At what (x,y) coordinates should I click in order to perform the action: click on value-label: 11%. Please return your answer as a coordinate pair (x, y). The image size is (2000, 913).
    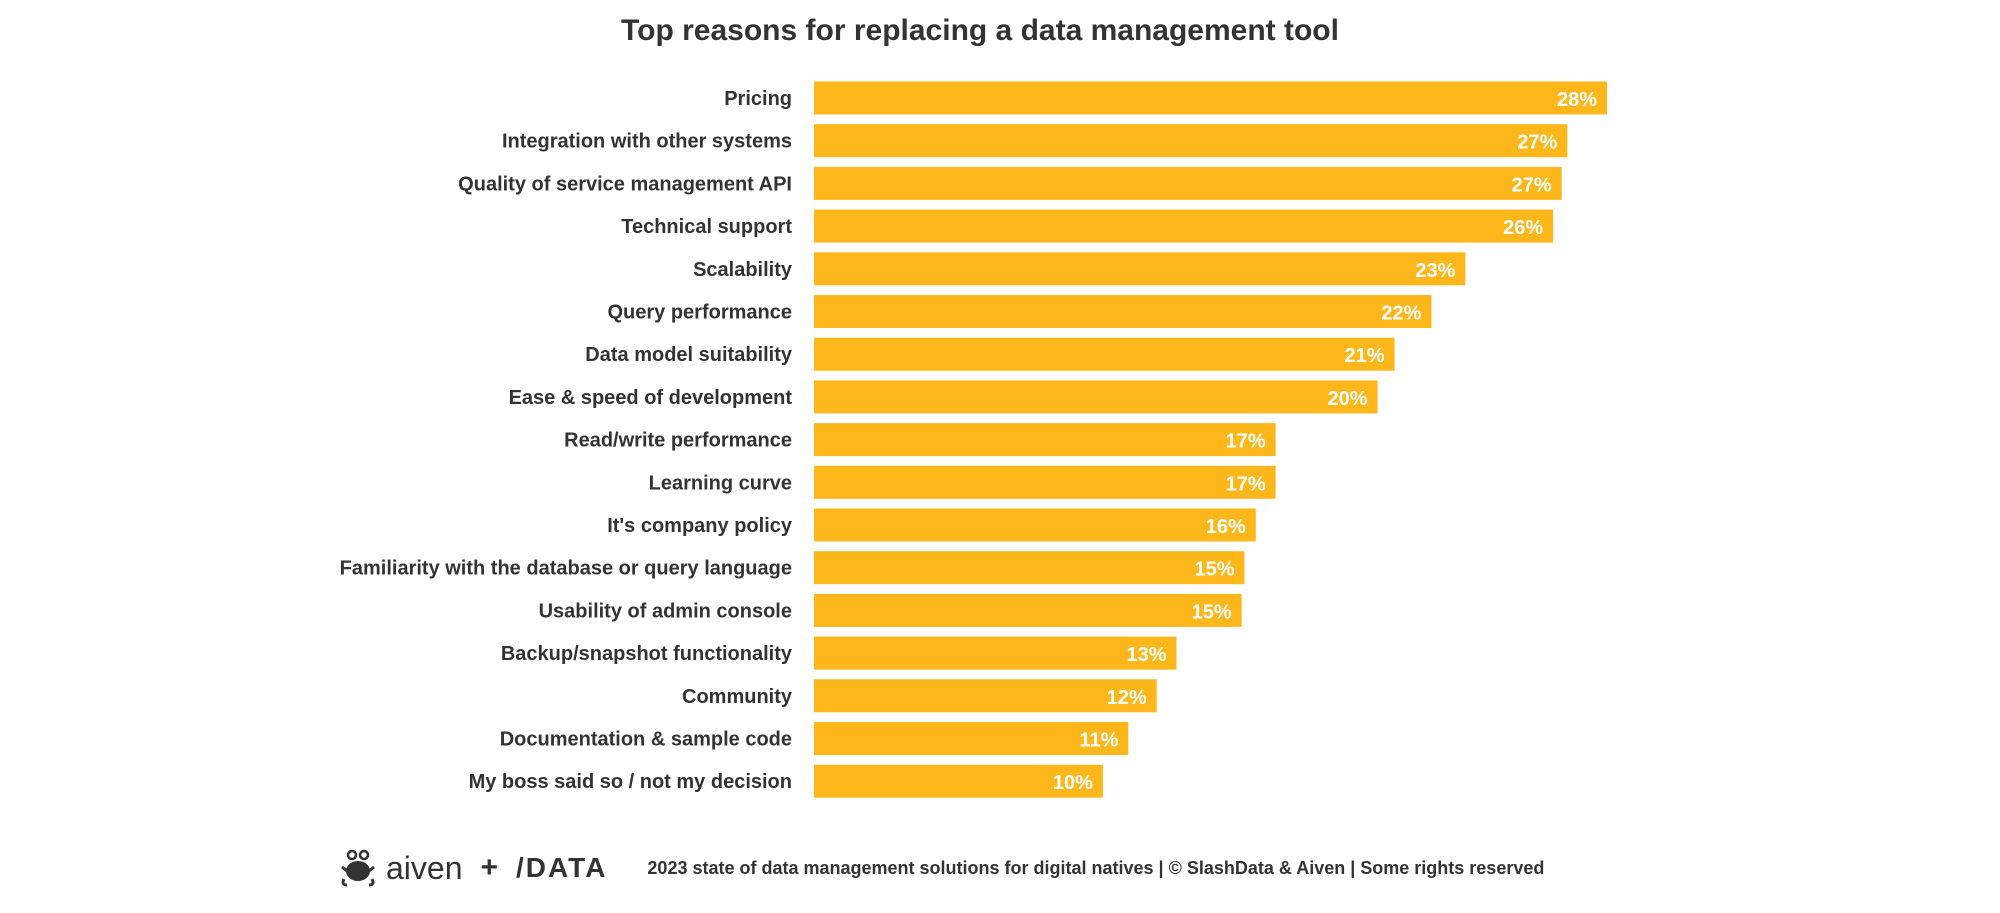
    Looking at the image, I should click on (1098, 741).